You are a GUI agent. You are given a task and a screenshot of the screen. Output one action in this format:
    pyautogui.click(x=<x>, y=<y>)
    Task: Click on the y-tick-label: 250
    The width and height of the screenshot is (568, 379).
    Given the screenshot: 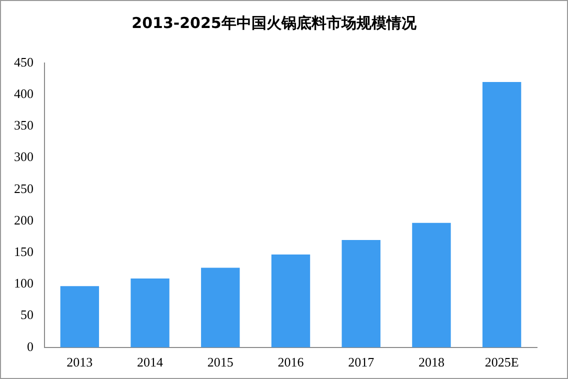 What is the action you would take?
    pyautogui.click(x=24, y=188)
    